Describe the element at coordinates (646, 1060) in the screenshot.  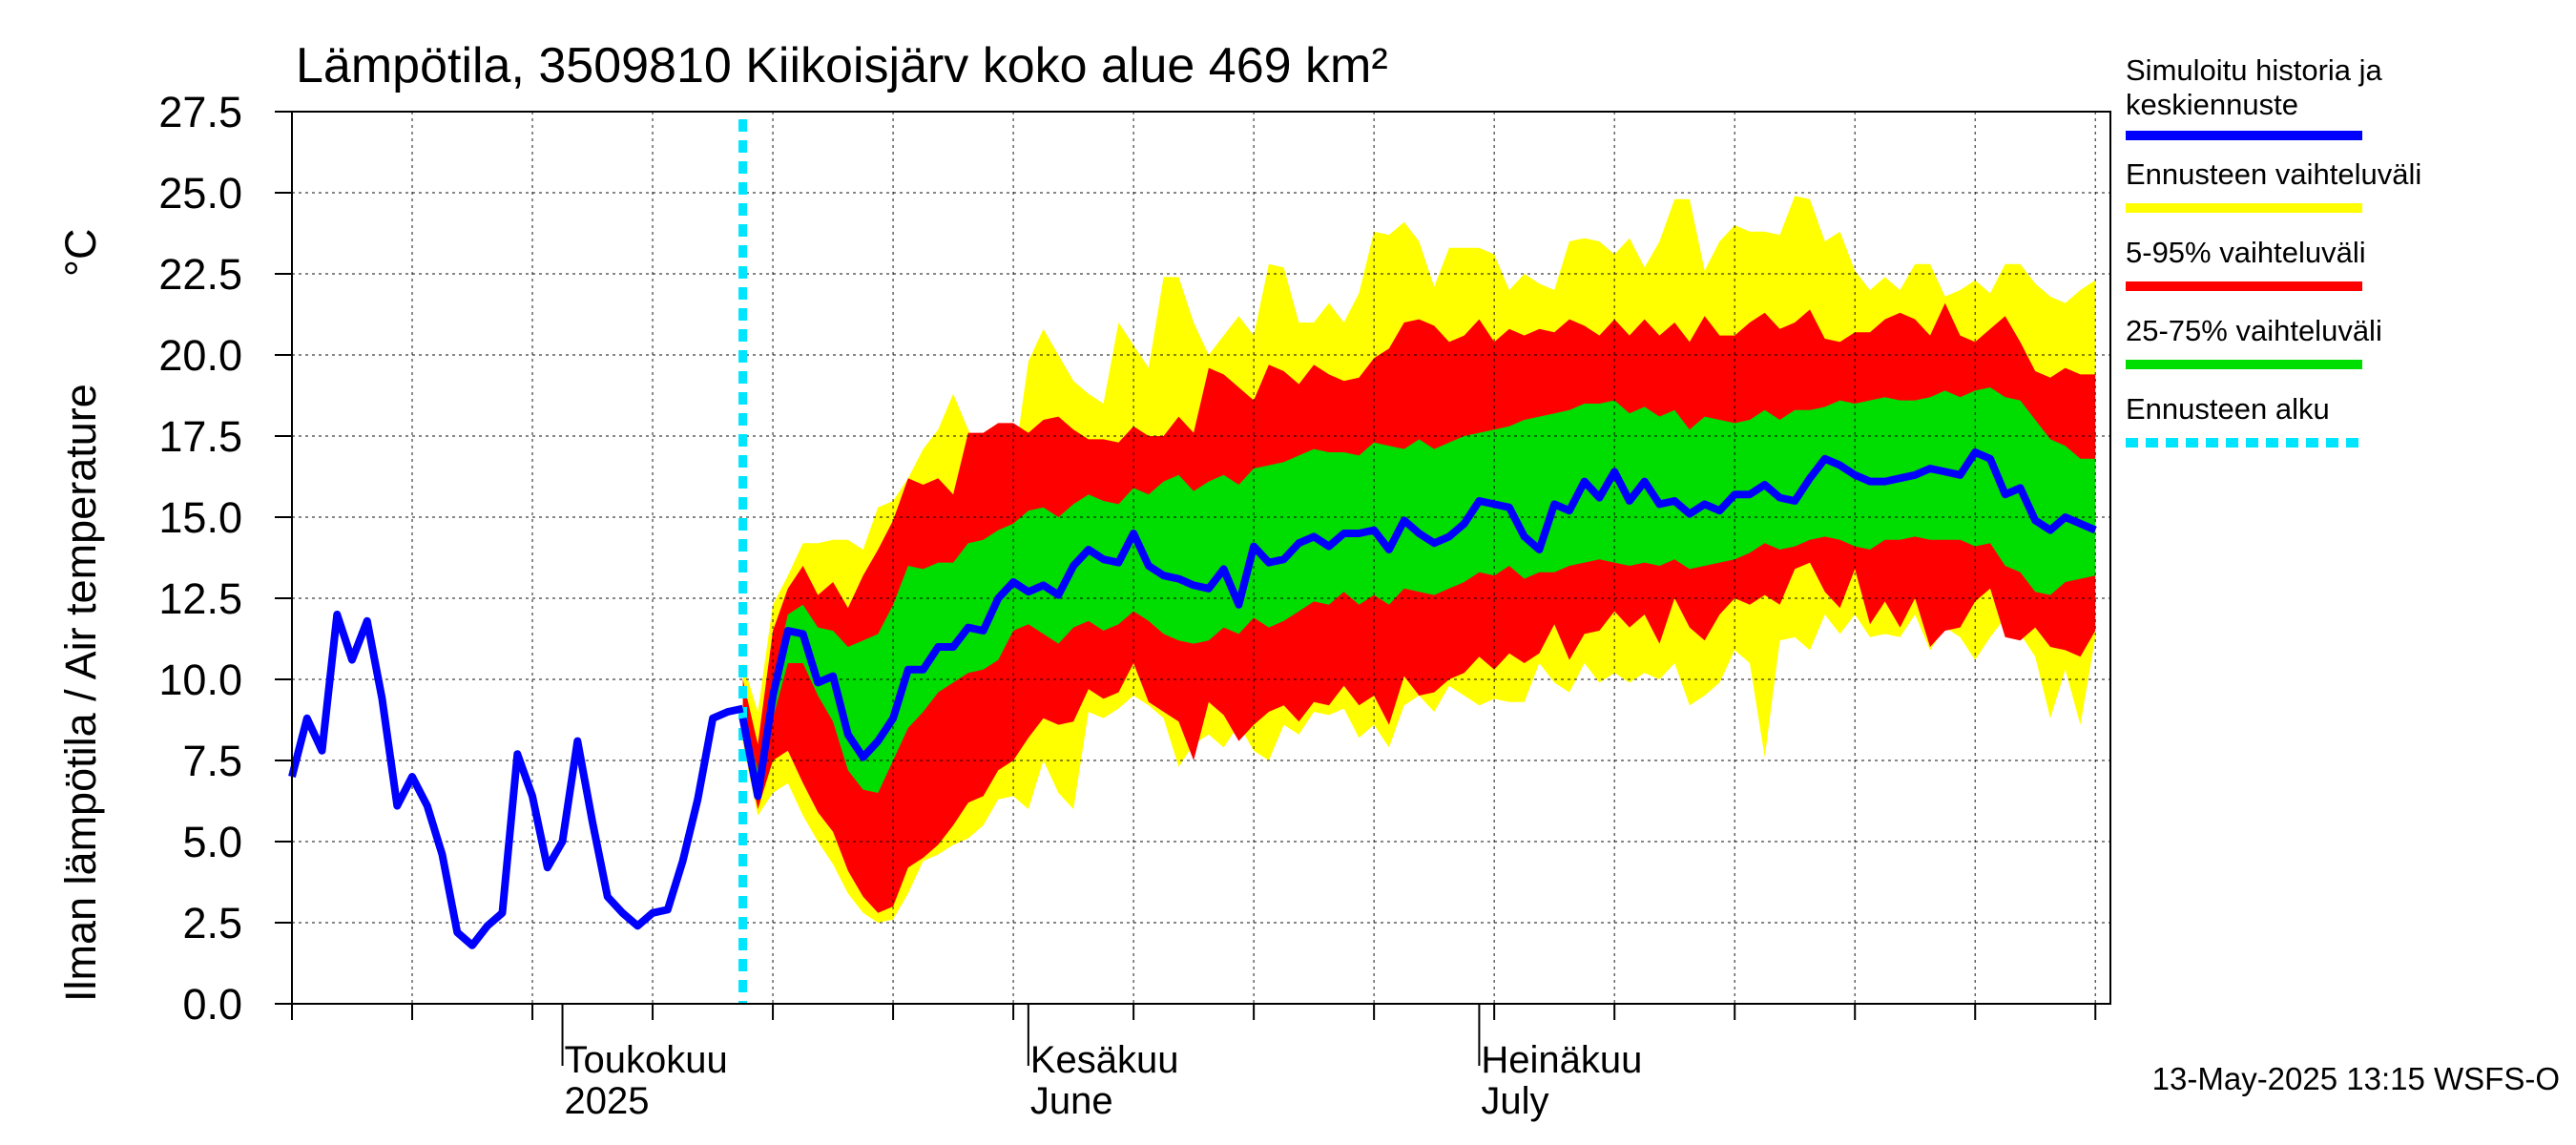
I see `month-label: Toukokuu` at that location.